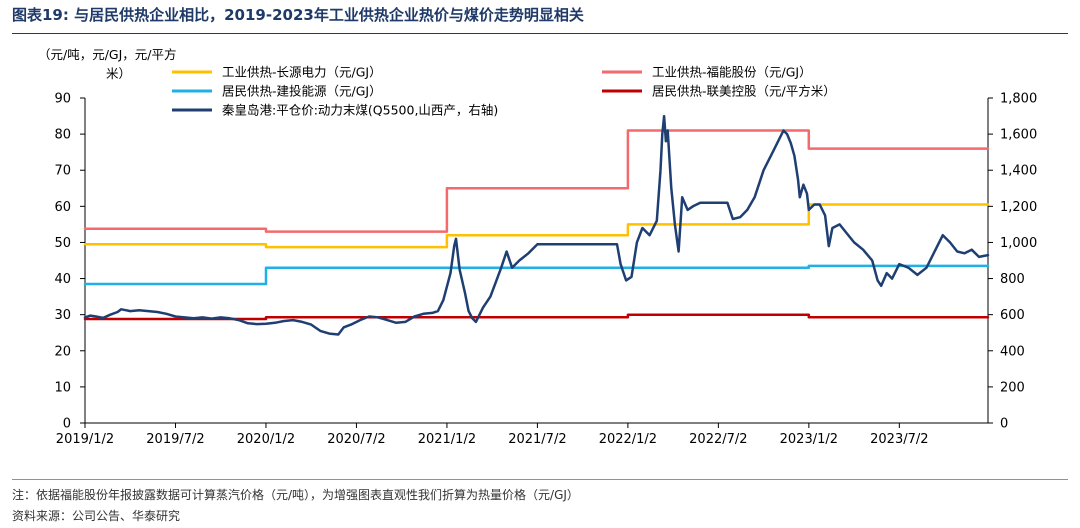 Image resolution: width=1080 pixels, height=528 pixels. Describe the element at coordinates (67, 424) in the screenshot. I see `y-left-tick-label: 0` at that location.